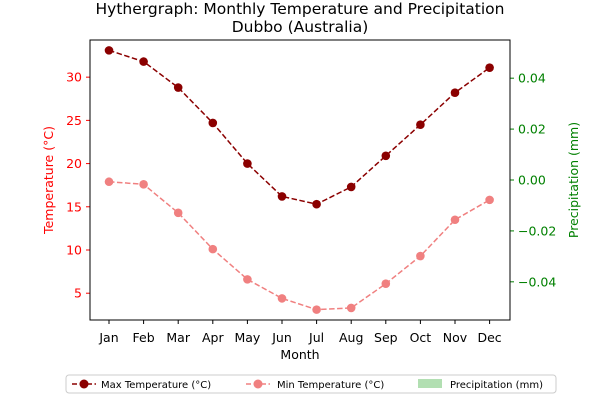 The height and width of the screenshot is (400, 600). Describe the element at coordinates (74, 163) in the screenshot. I see `left-tick-label: 20` at that location.